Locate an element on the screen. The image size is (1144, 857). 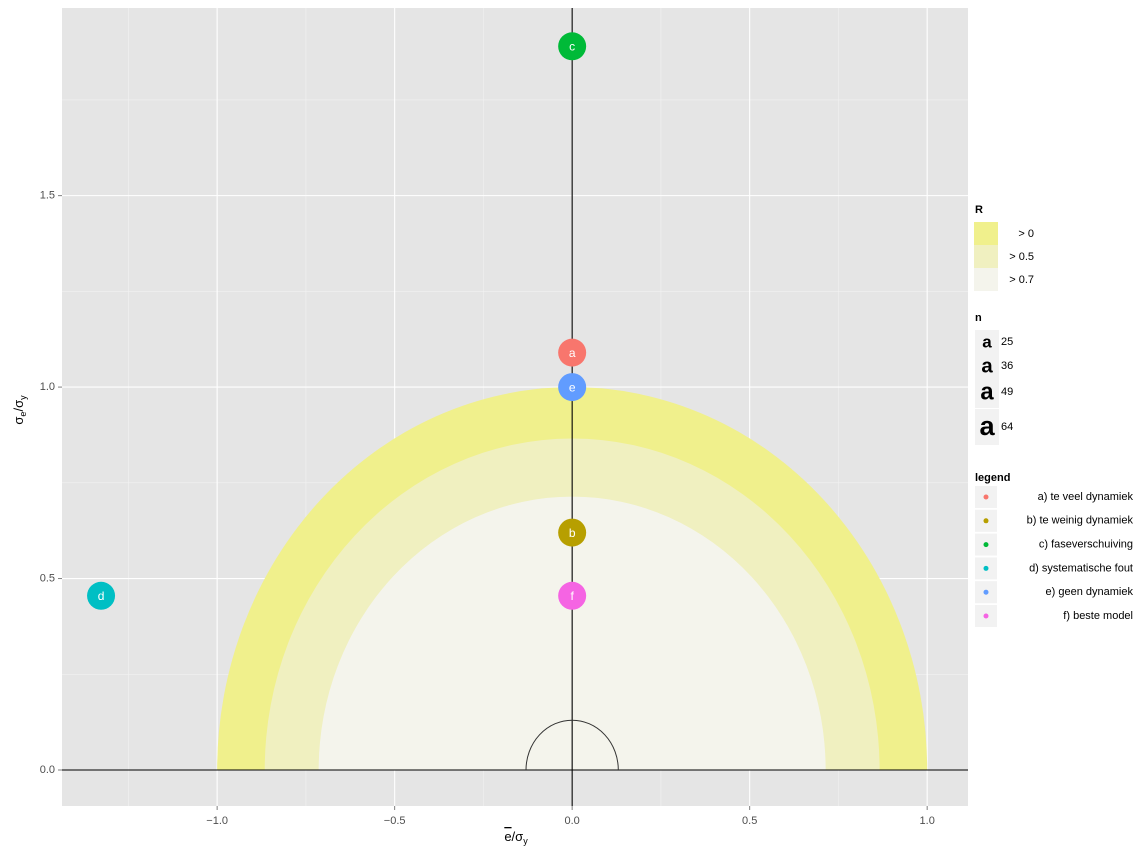
point-label: c is located at coordinates (572, 46).